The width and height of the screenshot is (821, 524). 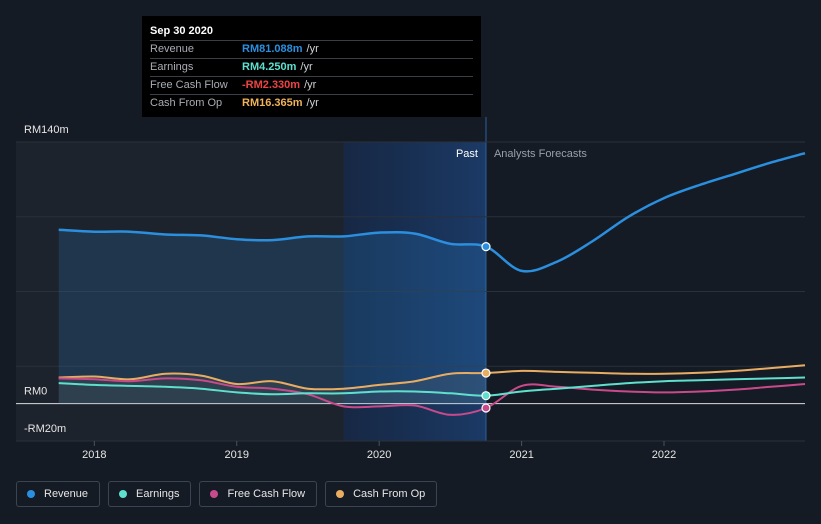 What do you see at coordinates (269, 67) in the screenshot?
I see `tooltip-value: RM4.250m` at bounding box center [269, 67].